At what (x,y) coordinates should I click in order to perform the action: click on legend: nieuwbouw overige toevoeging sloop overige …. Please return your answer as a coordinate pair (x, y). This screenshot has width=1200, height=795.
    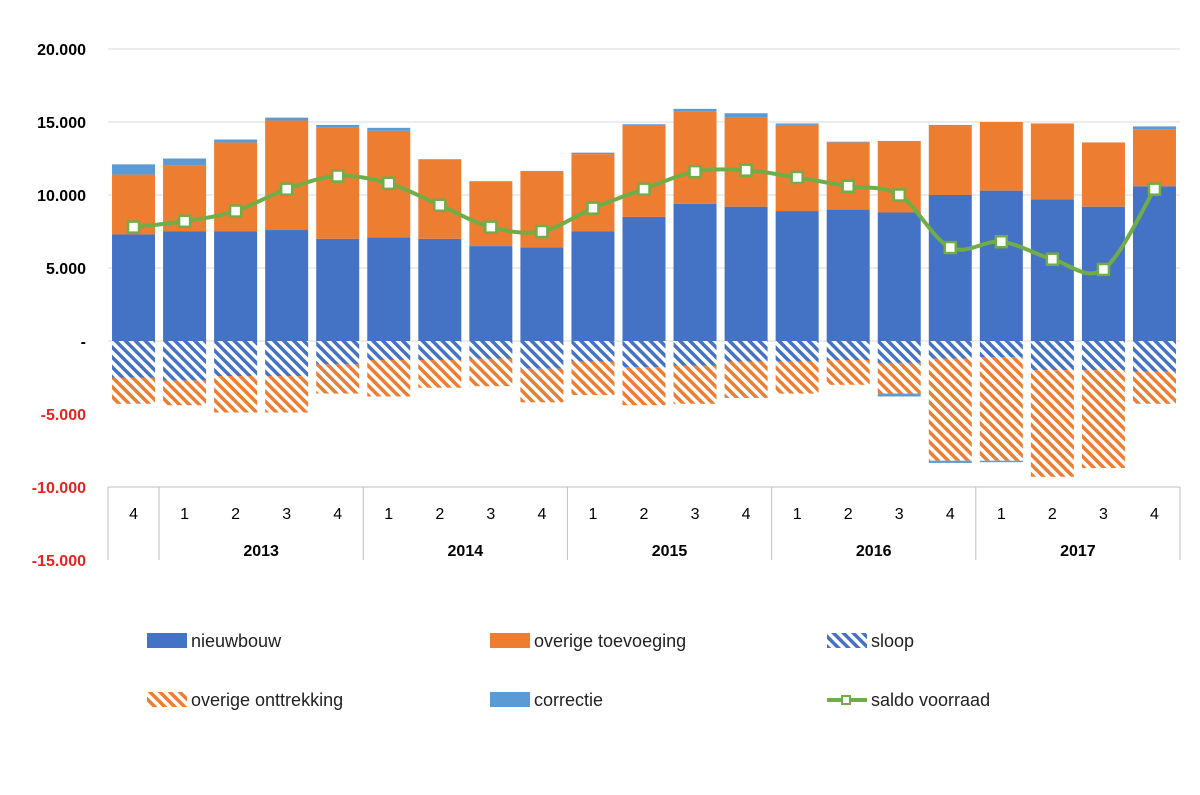
    Looking at the image, I should click on (568, 670).